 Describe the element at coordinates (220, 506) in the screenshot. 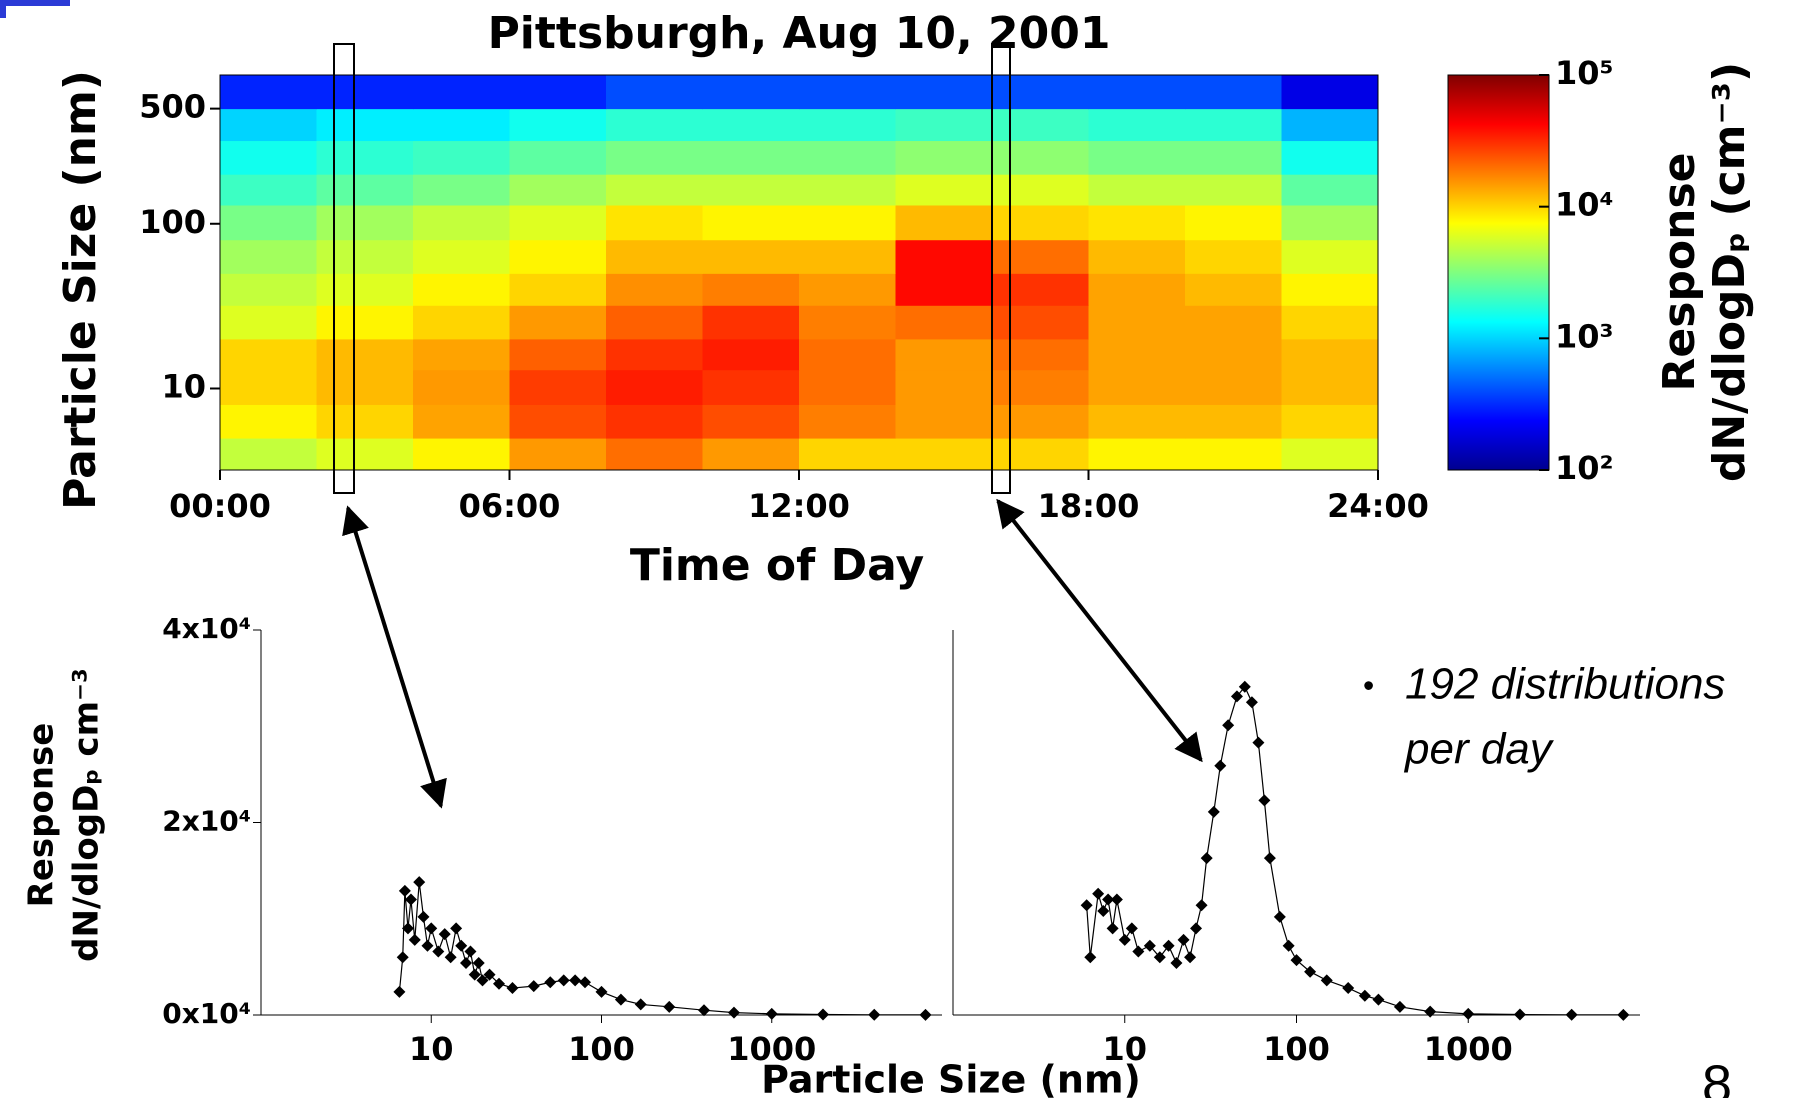

I see `x-tick-label: 00:00` at that location.